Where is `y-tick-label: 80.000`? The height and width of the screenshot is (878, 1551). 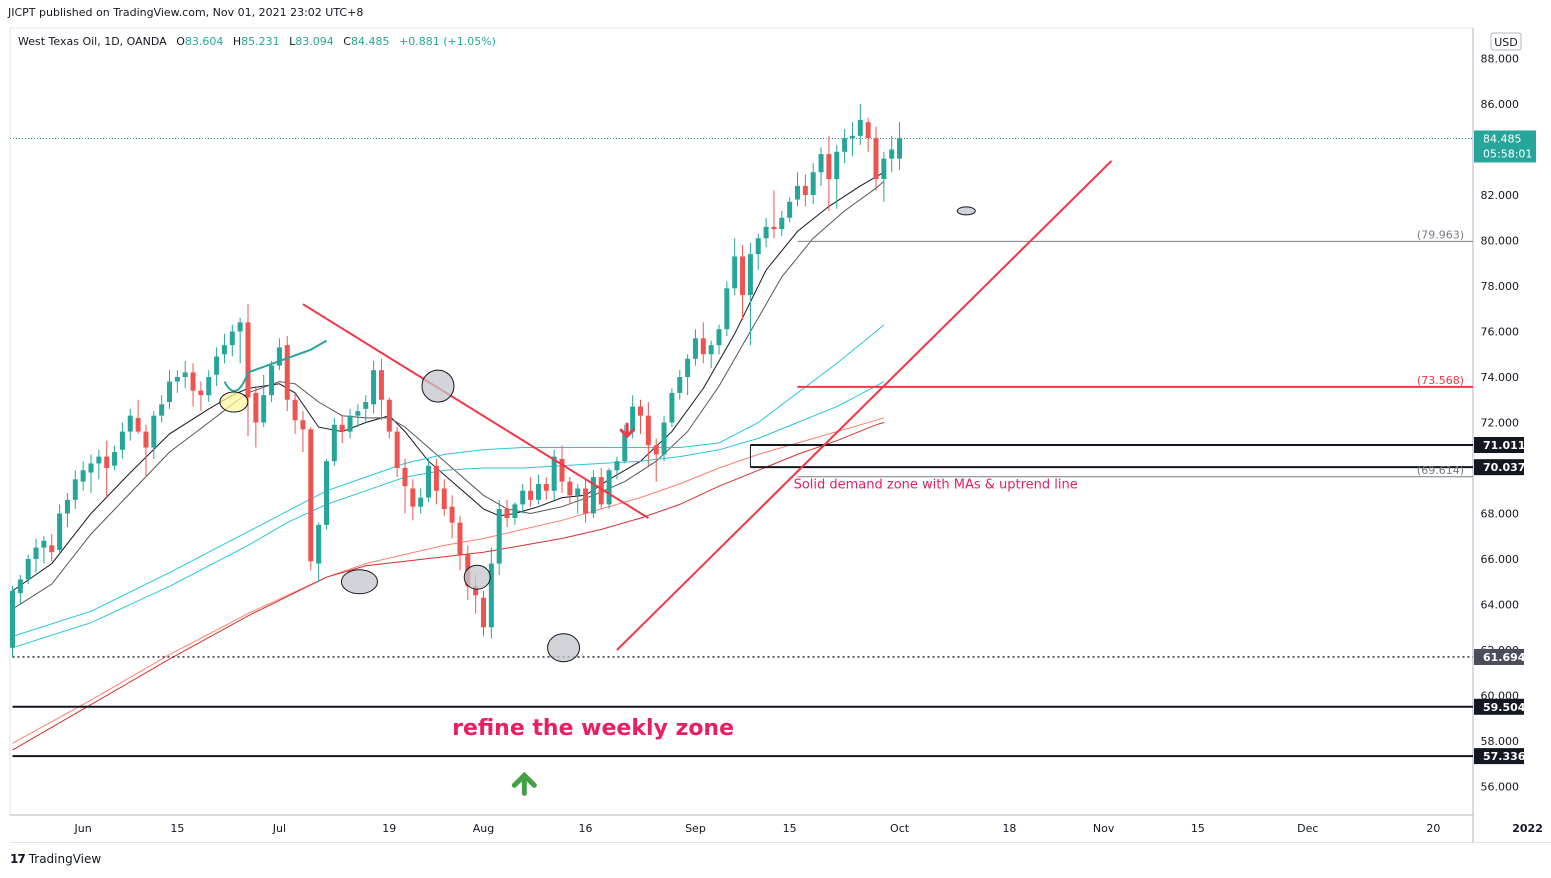 y-tick-label: 80.000 is located at coordinates (1500, 241).